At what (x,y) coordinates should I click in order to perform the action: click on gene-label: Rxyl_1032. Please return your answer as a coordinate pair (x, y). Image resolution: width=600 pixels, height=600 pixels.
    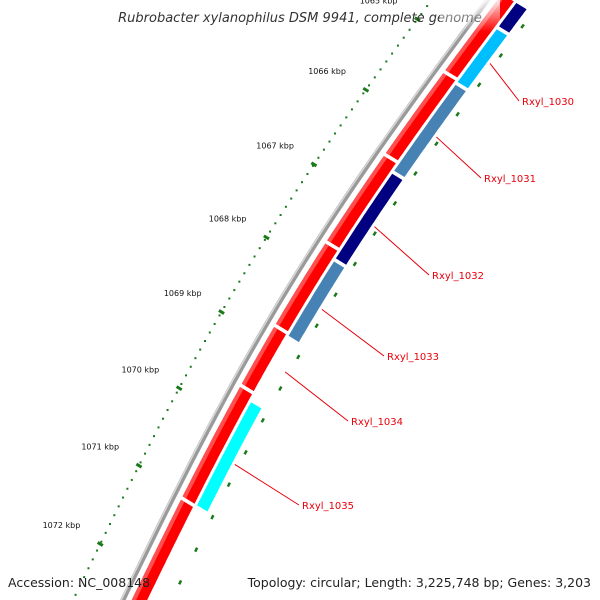
    Looking at the image, I should click on (458, 276).